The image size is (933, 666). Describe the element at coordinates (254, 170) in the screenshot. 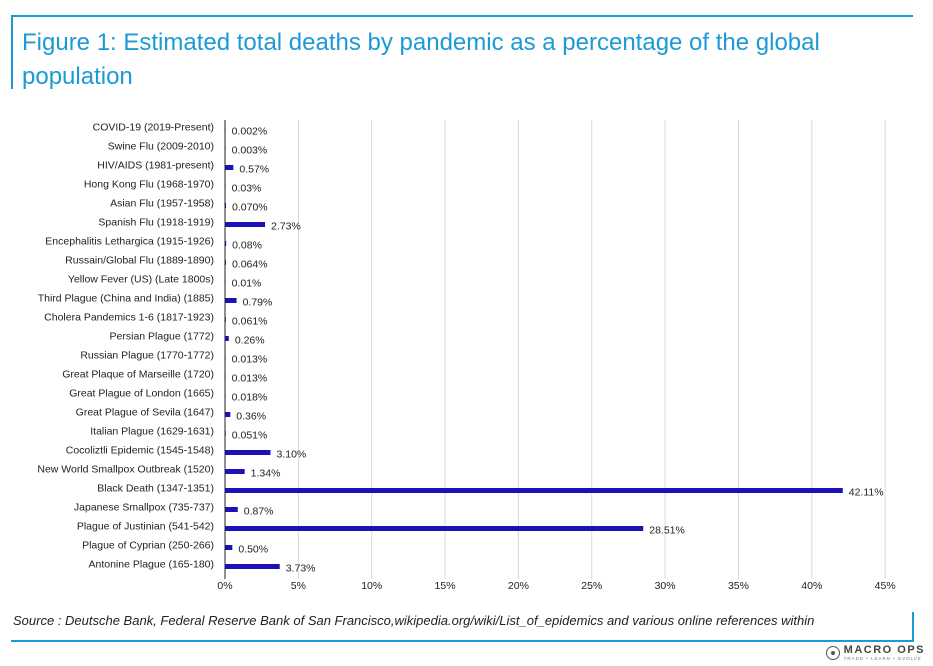

I see `value-label: 0.57%` at that location.